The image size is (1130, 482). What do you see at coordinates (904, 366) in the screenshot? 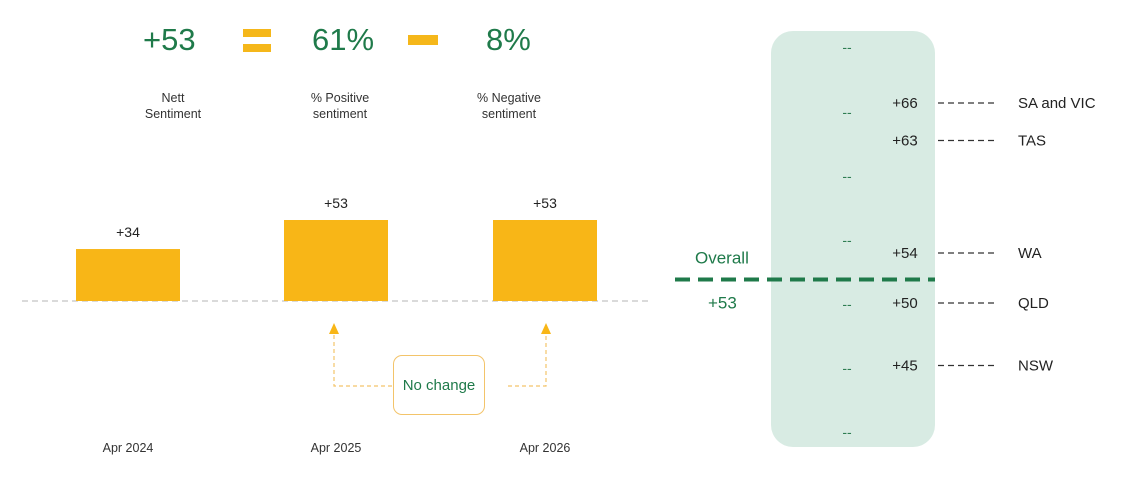
I see `region-value: +45` at bounding box center [904, 366].